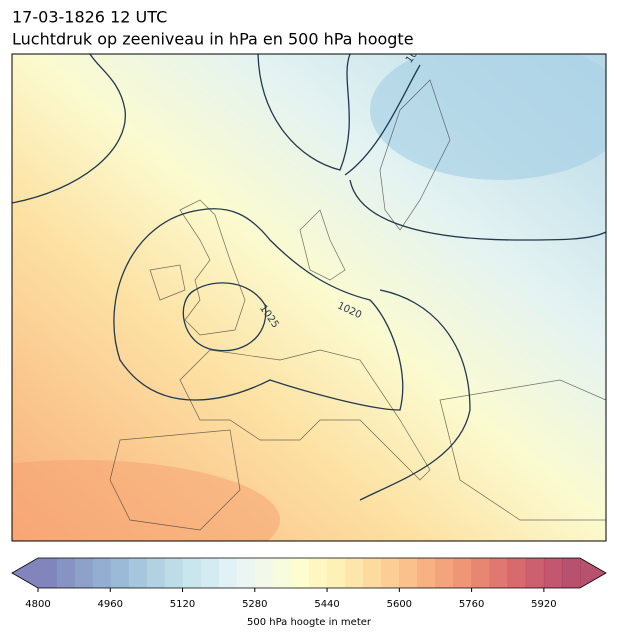 Image resolution: width=618 pixels, height=643 pixels. I want to click on colorbar-outline, so click(309, 573).